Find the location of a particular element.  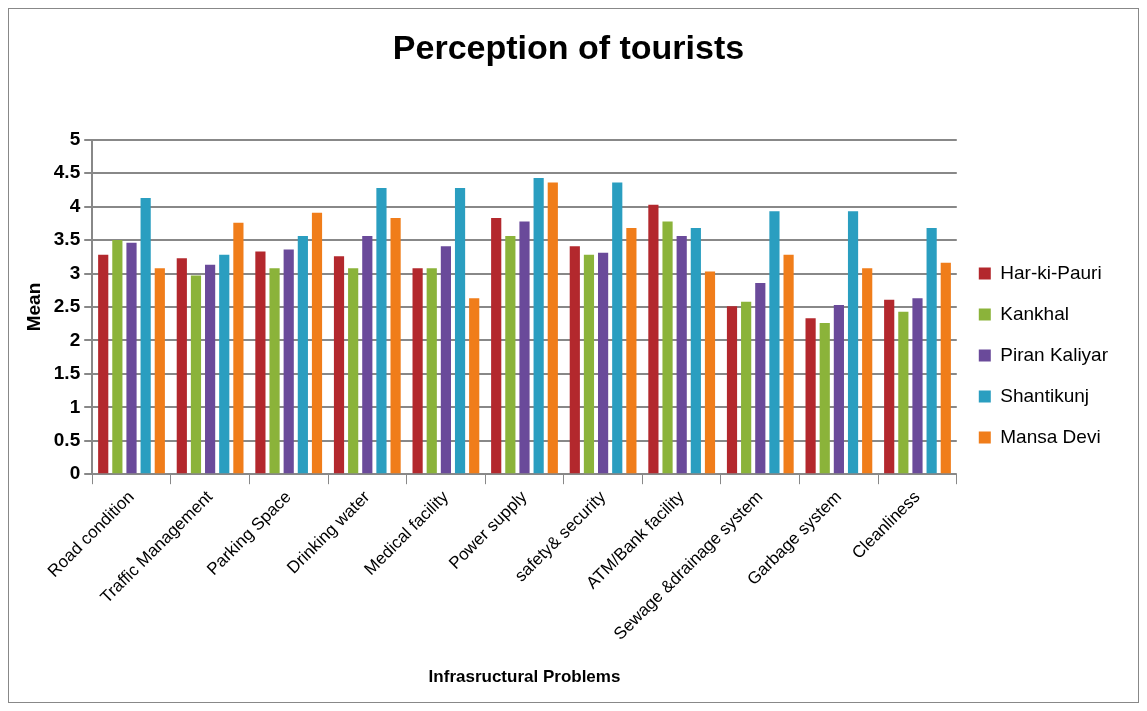

y-tick-label: 0.5 is located at coordinates (67, 439).